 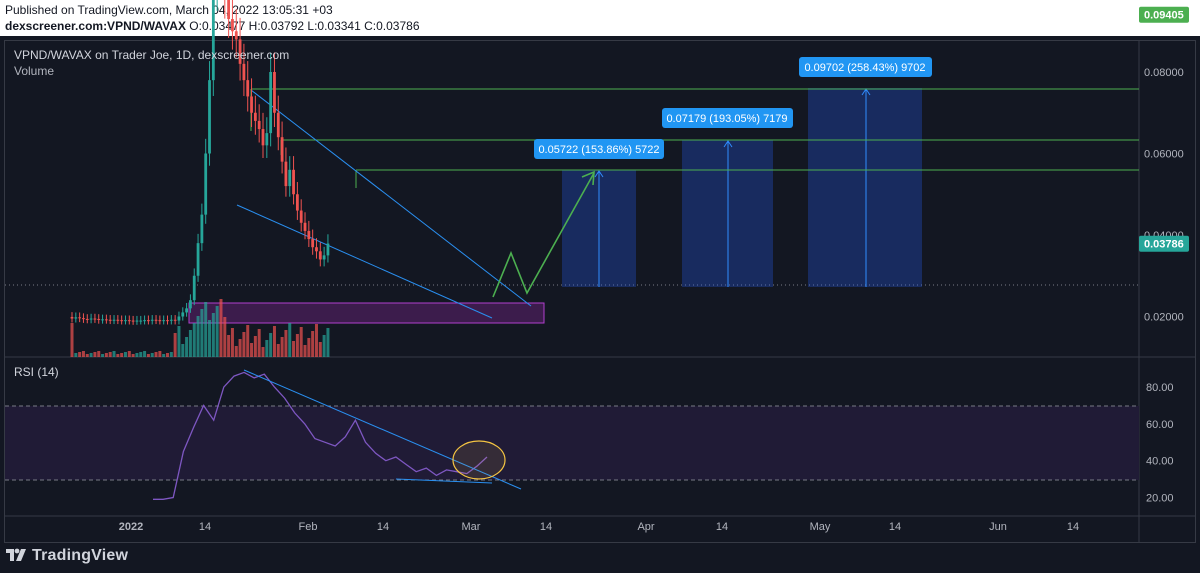 What do you see at coordinates (80, 555) in the screenshot?
I see `brand-name: TradingView` at bounding box center [80, 555].